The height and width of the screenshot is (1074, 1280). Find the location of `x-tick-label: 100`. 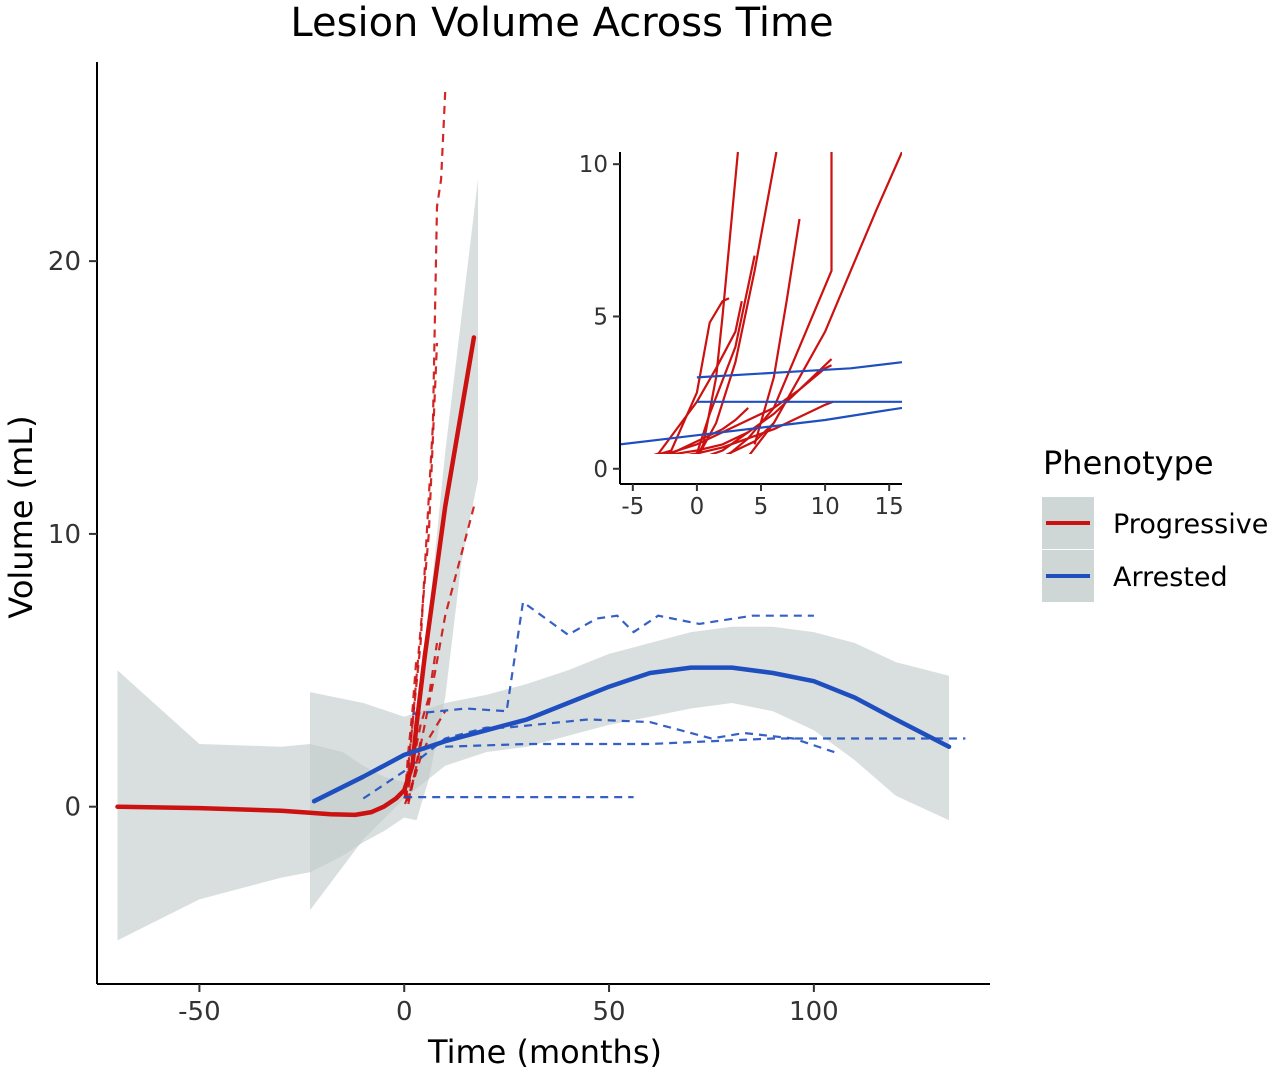

x-tick-label: 100 is located at coordinates (814, 1012).